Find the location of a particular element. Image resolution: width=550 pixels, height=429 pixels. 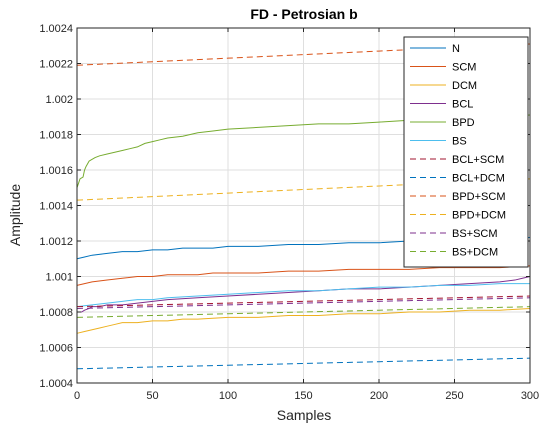

series-line-bpd-dcm is located at coordinates (303, 189).